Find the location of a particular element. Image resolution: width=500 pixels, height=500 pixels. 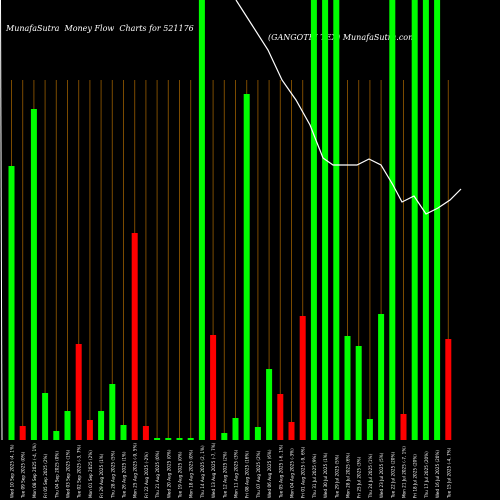

x-tick-label: Mon 04 Aug 2025 (-3%) is located at coordinates (292, 473).